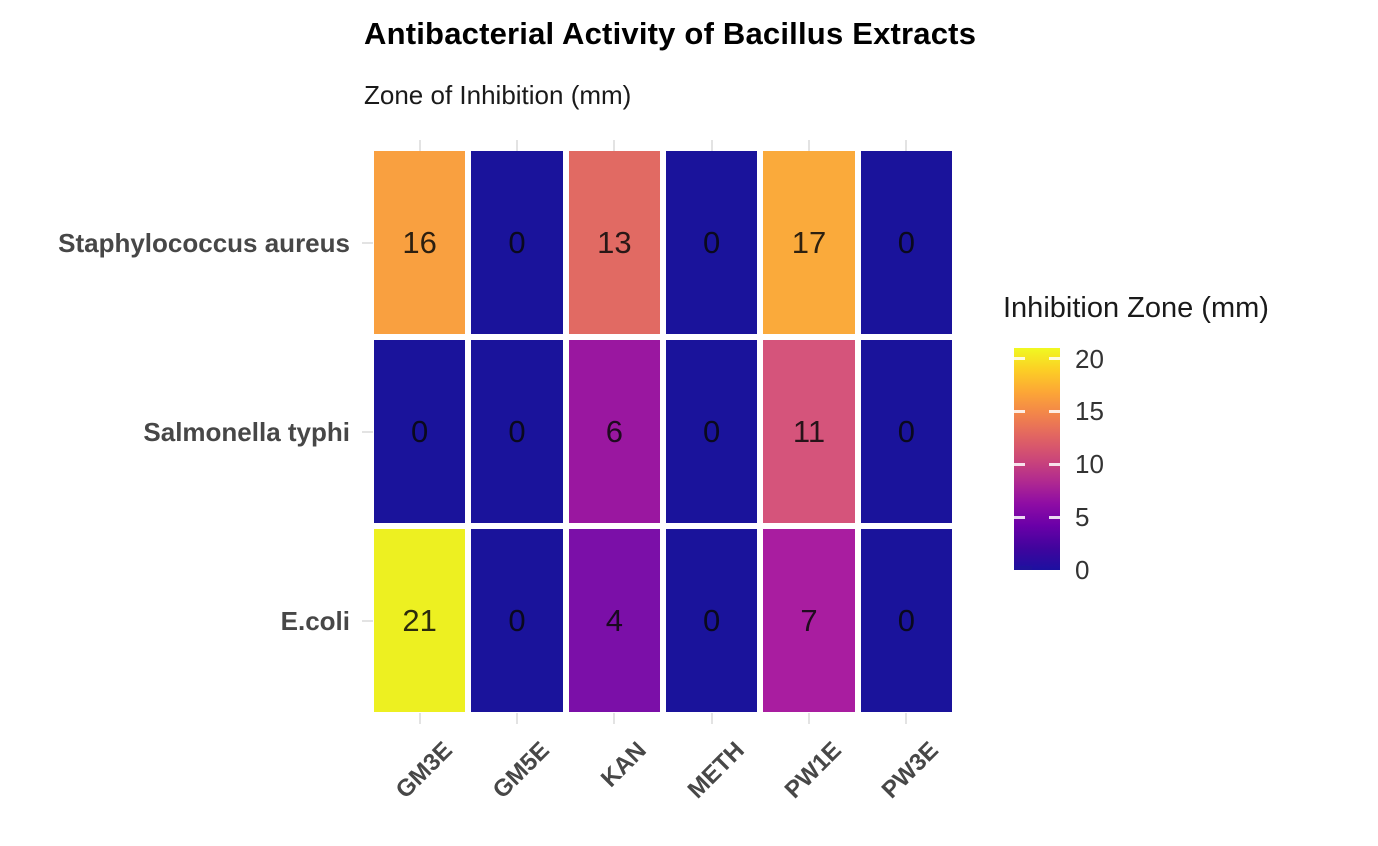  Describe the element at coordinates (315, 620) in the screenshot. I see `y-axis-label: E.coli` at that location.